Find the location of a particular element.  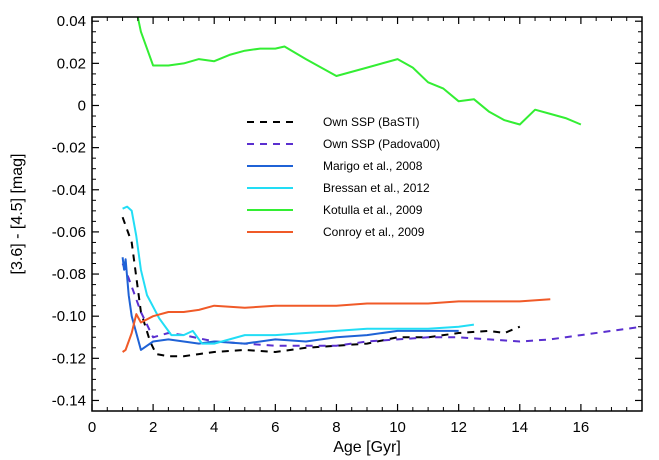

y-tick-label: -0.04 is located at coordinates (69, 190).